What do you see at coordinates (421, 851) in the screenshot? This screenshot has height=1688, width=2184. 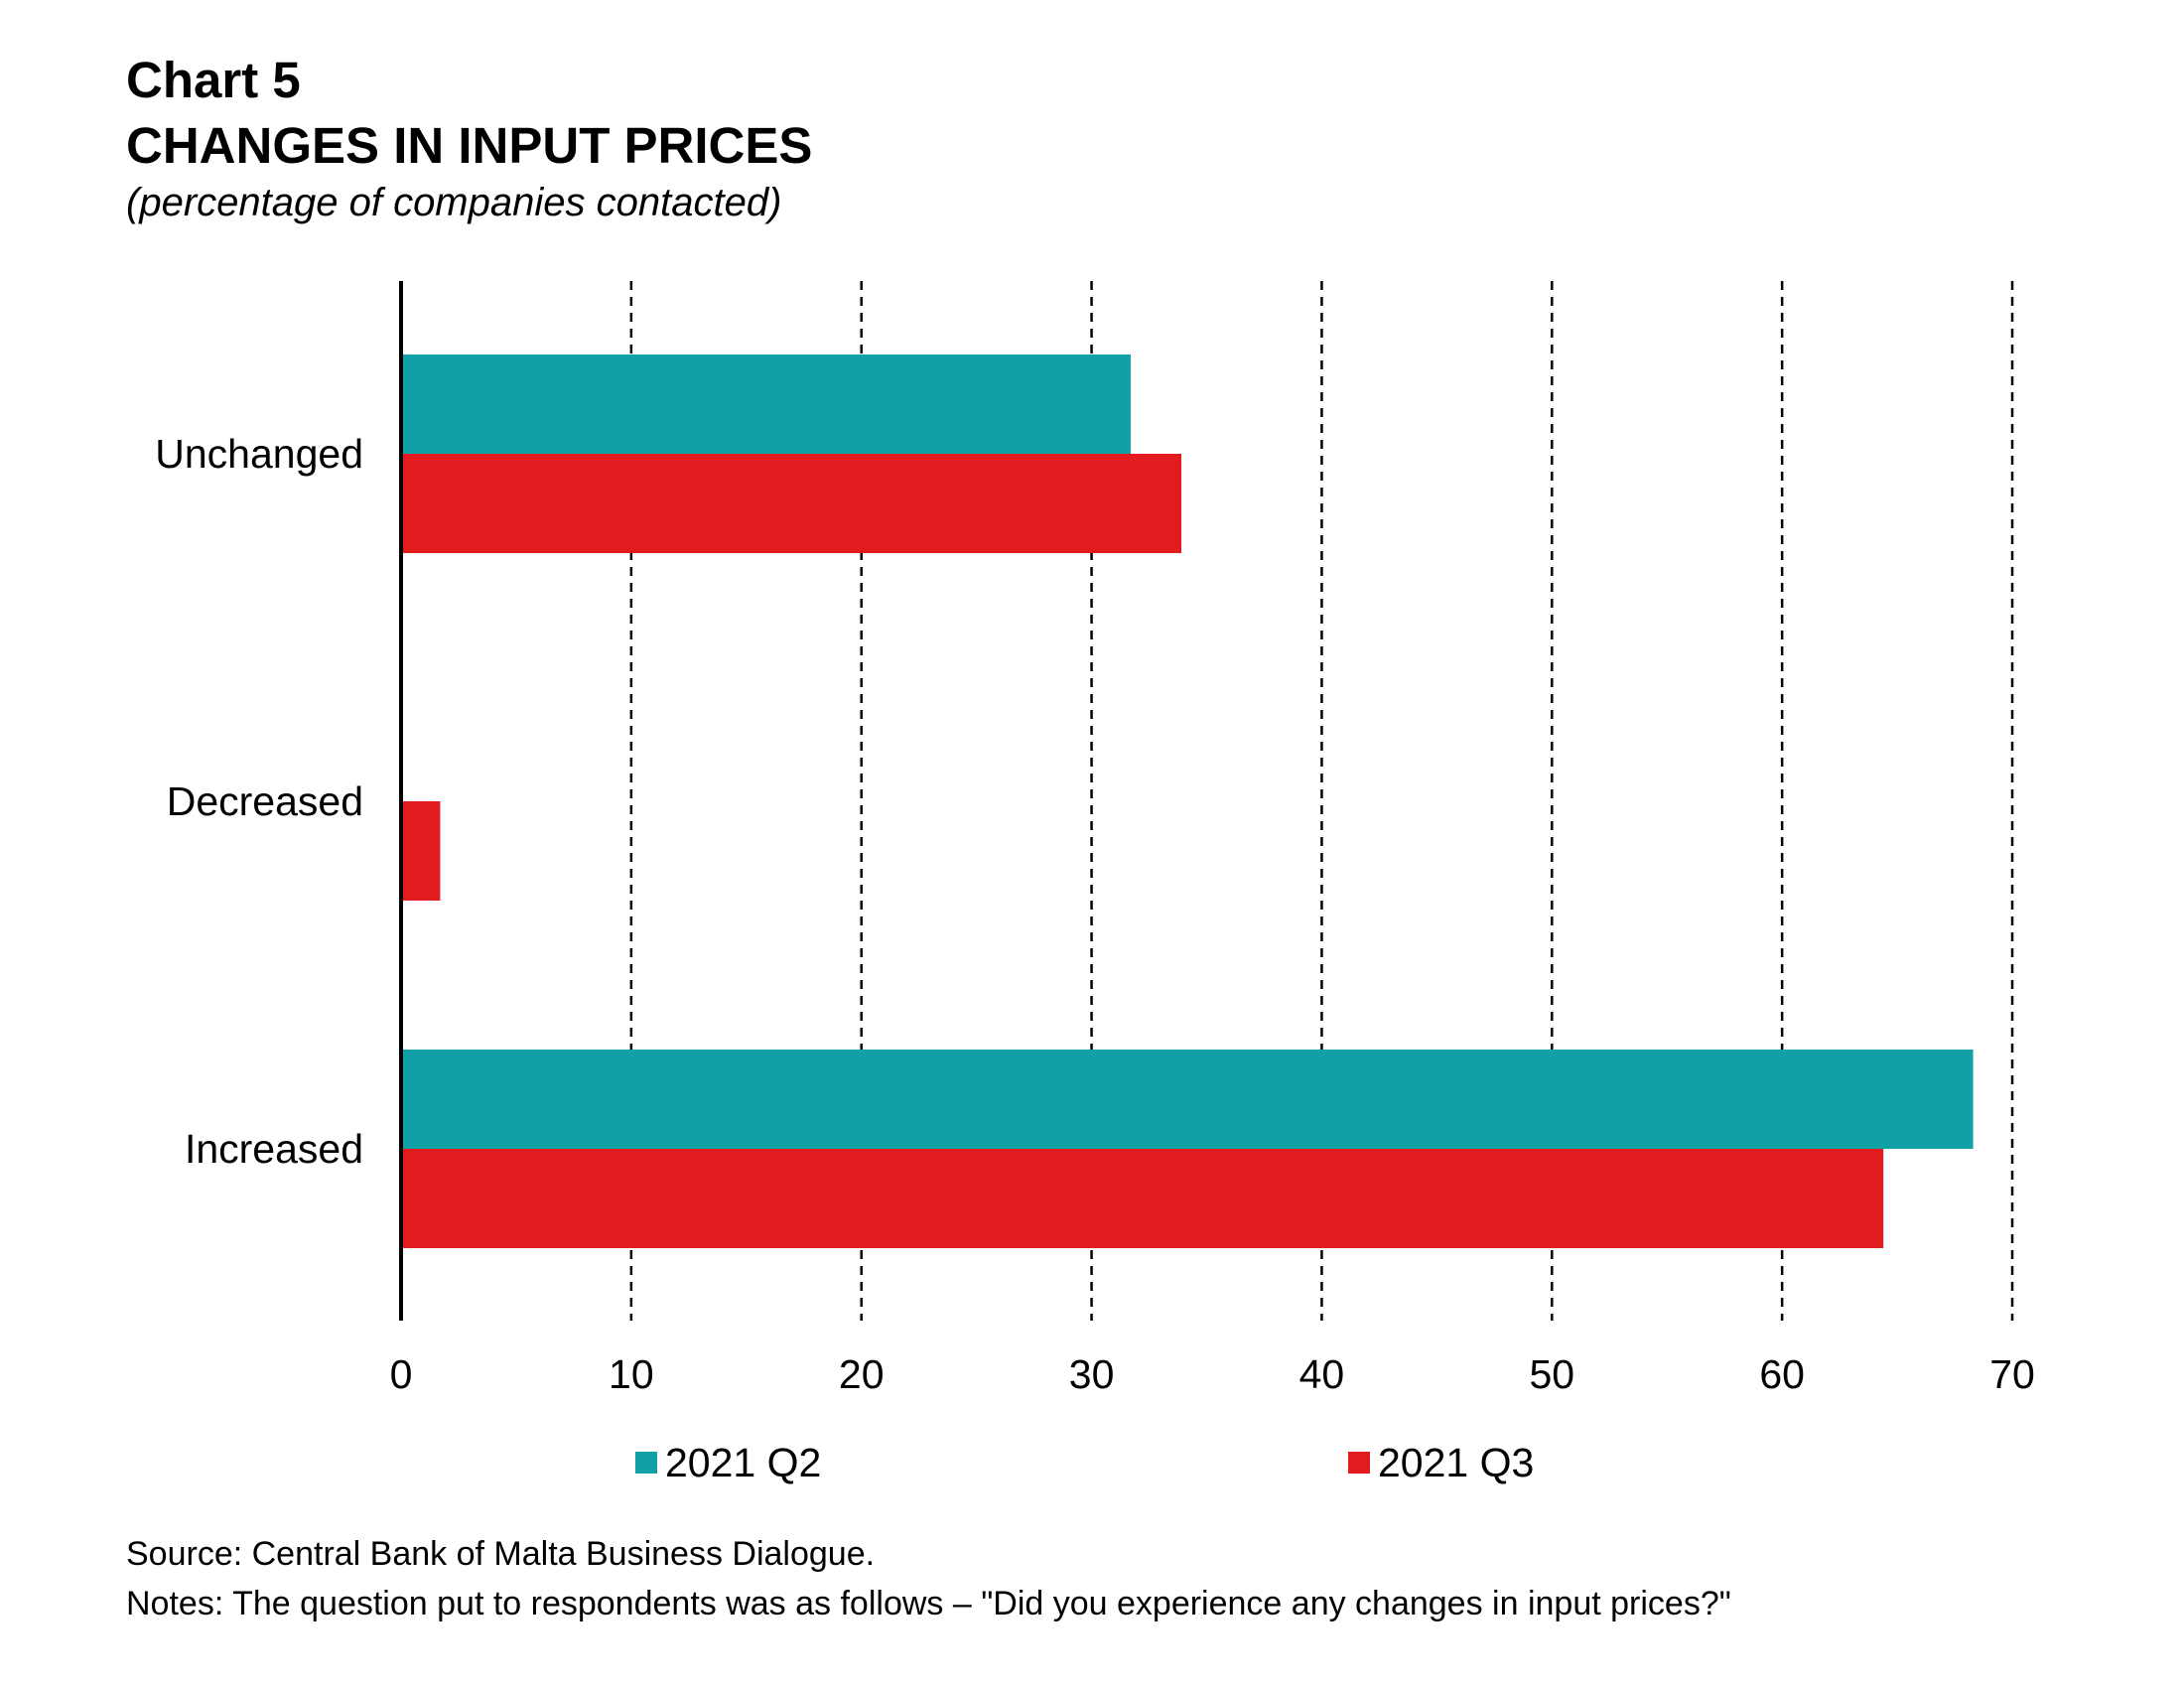 I see `bar-decreased-2021-q3` at bounding box center [421, 851].